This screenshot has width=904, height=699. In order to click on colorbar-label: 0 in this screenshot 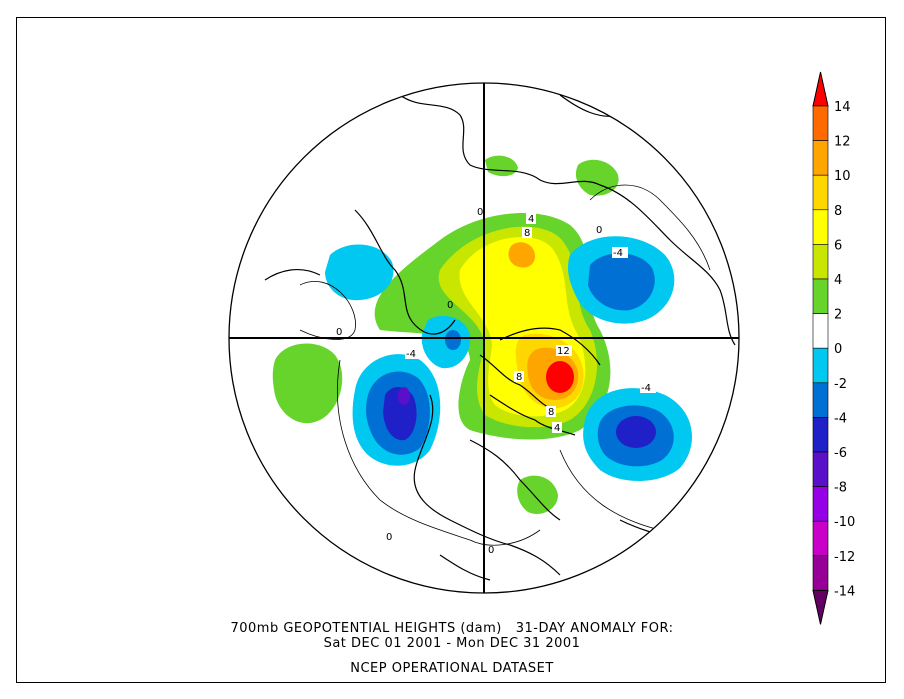, I will do `click(838, 349)`.